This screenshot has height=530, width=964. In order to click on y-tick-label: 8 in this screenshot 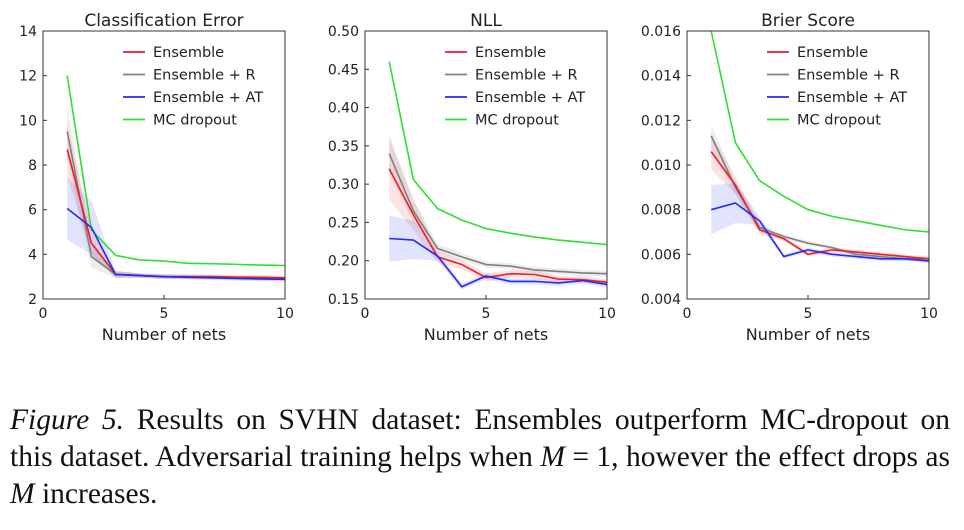, I will do `click(32, 166)`.